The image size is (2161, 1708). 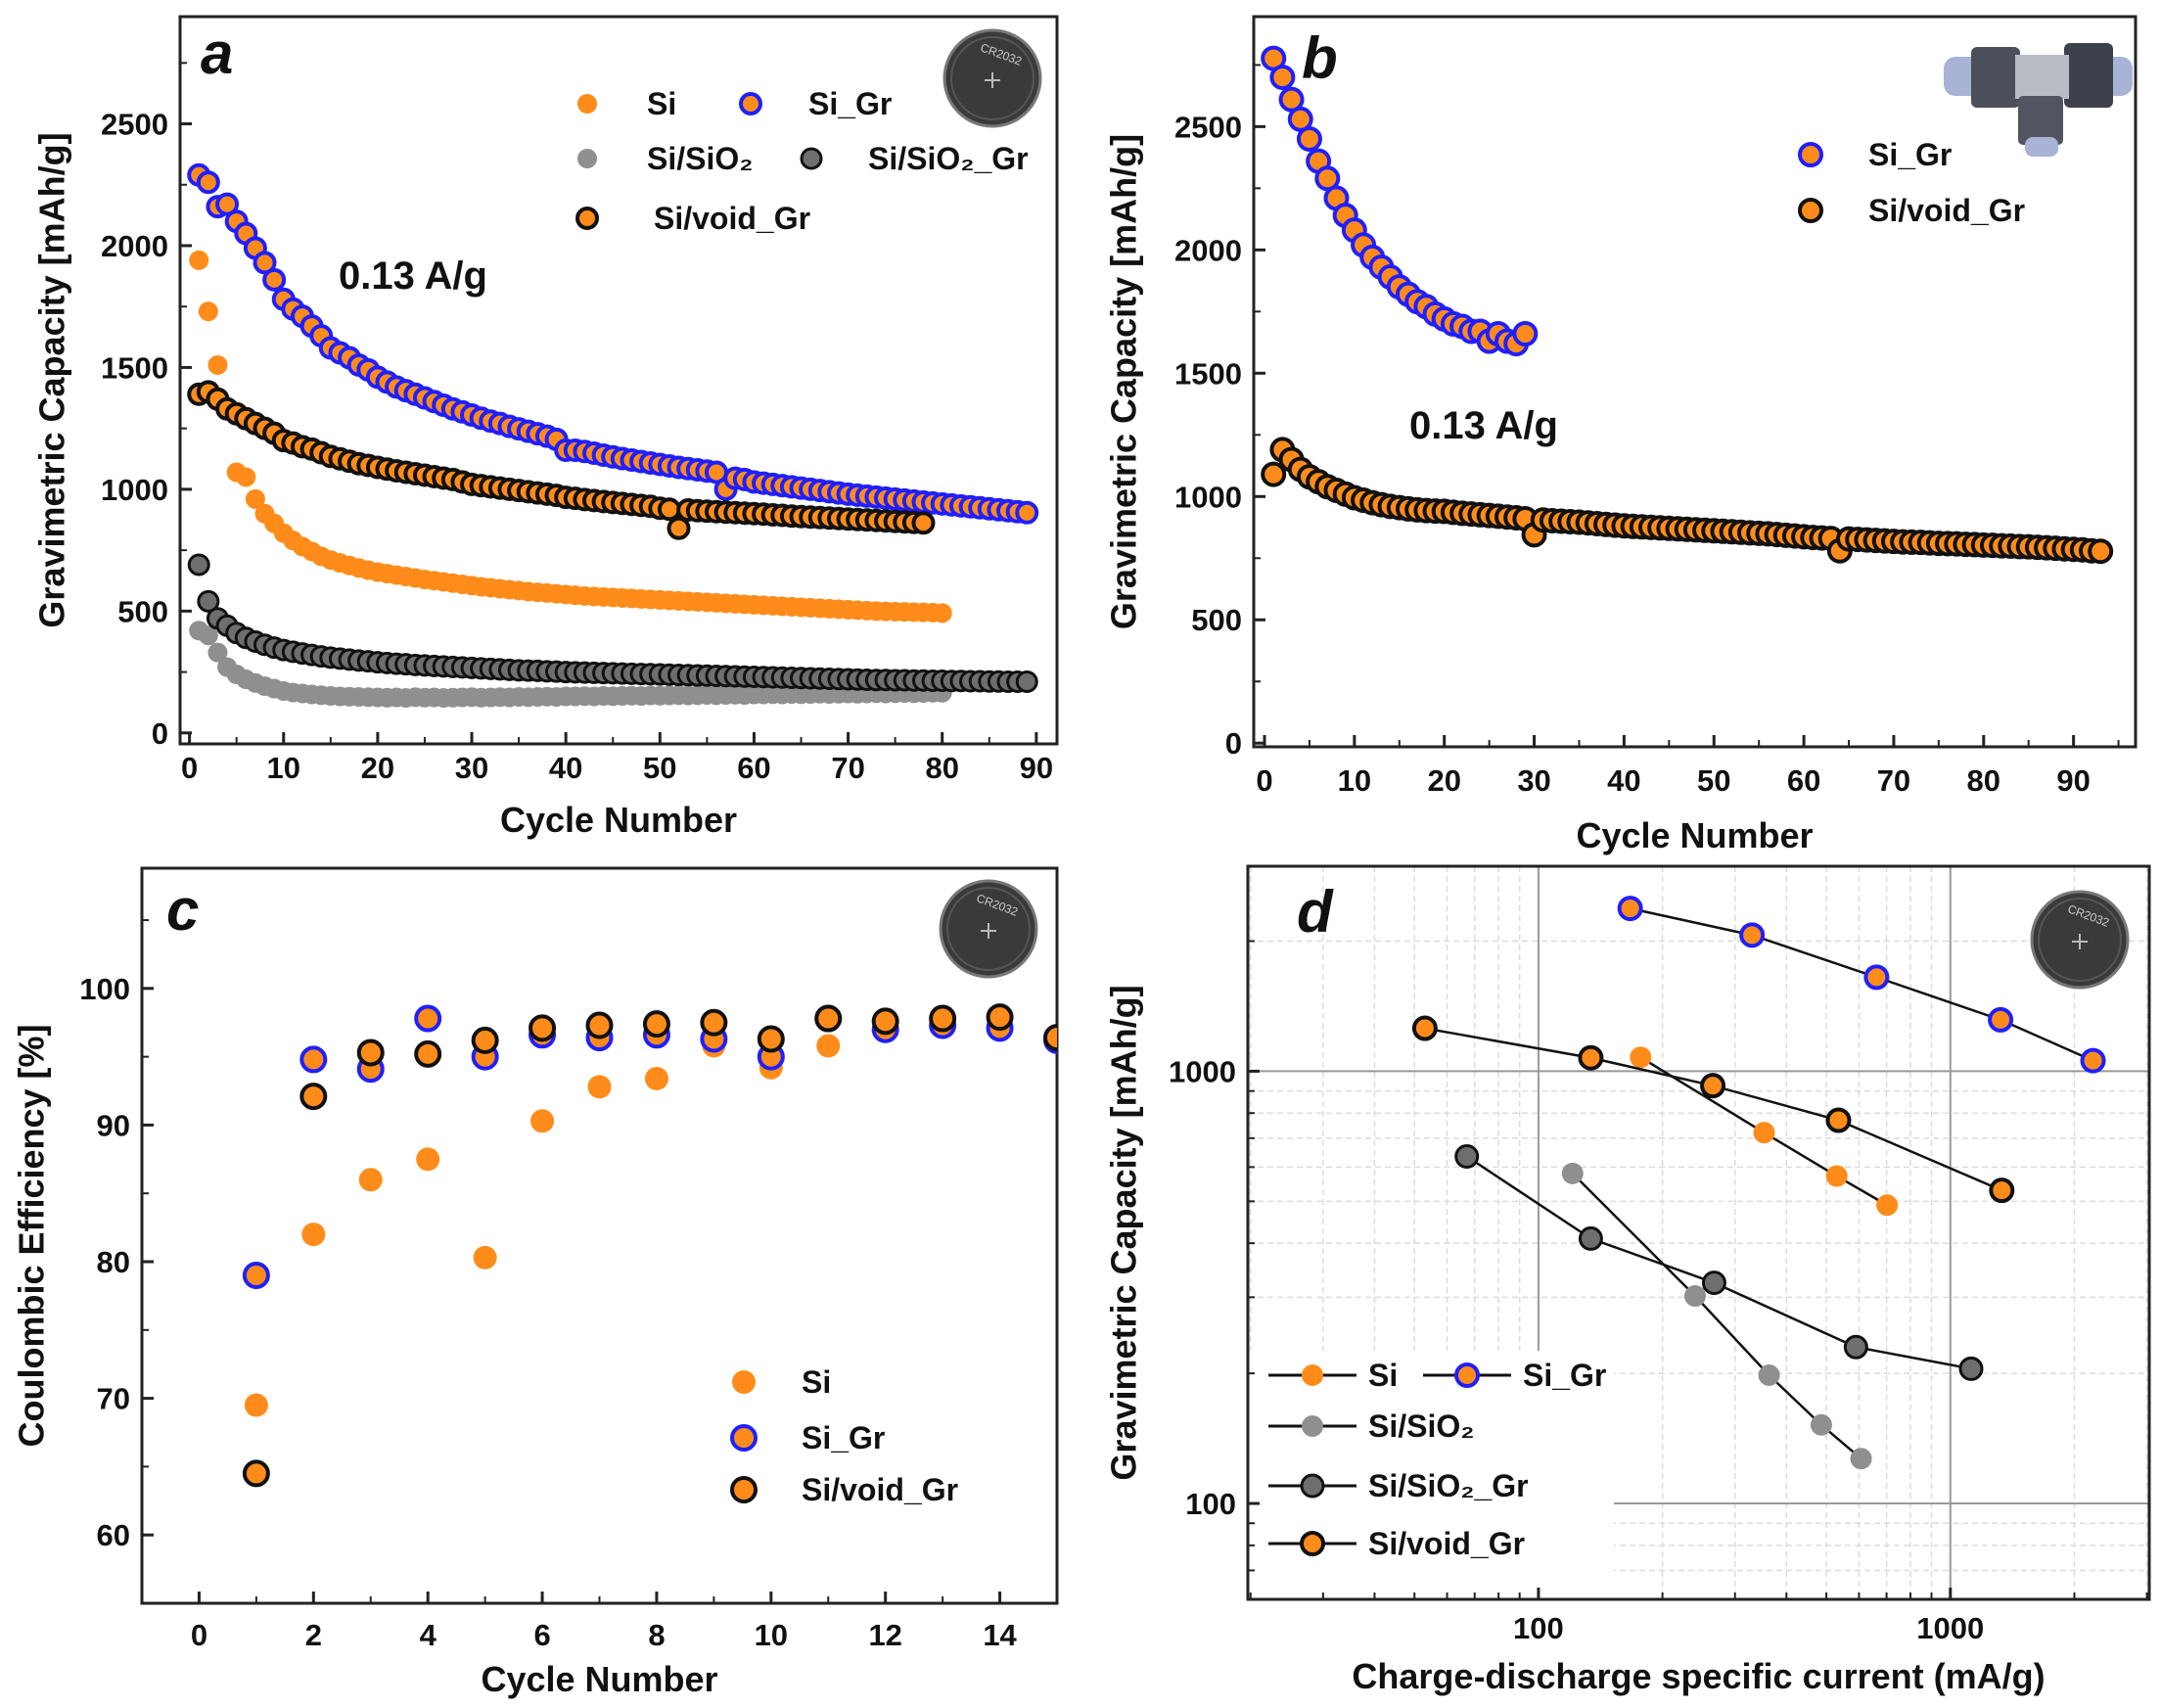 What do you see at coordinates (1233, 743) in the screenshot?
I see `y-tick-label: 0` at bounding box center [1233, 743].